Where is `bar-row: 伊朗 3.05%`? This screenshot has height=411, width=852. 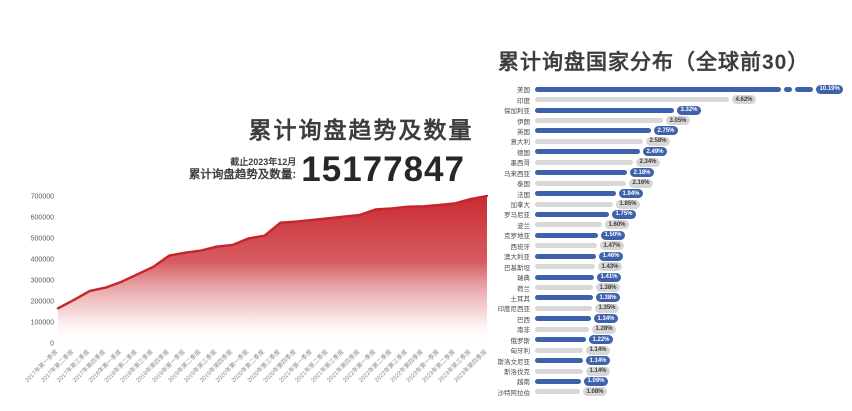 bar-row: 伊朗 3.05% is located at coordinates (669, 120).